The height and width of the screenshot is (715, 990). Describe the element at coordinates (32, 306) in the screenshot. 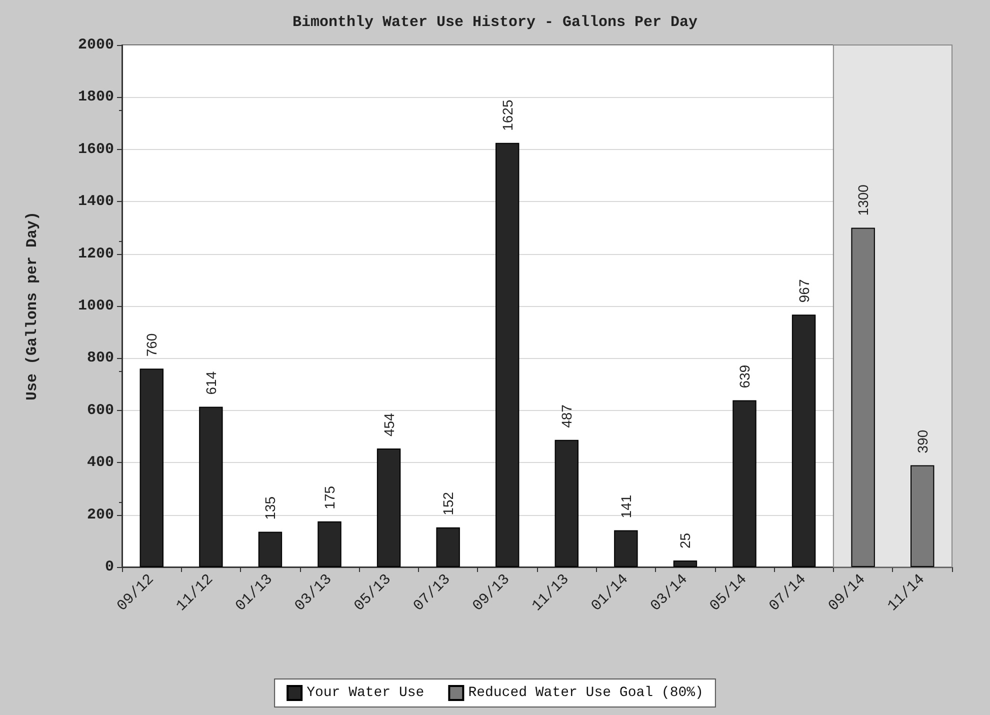

I see `y-axis-title: Use (Gallons per Day)` at that location.